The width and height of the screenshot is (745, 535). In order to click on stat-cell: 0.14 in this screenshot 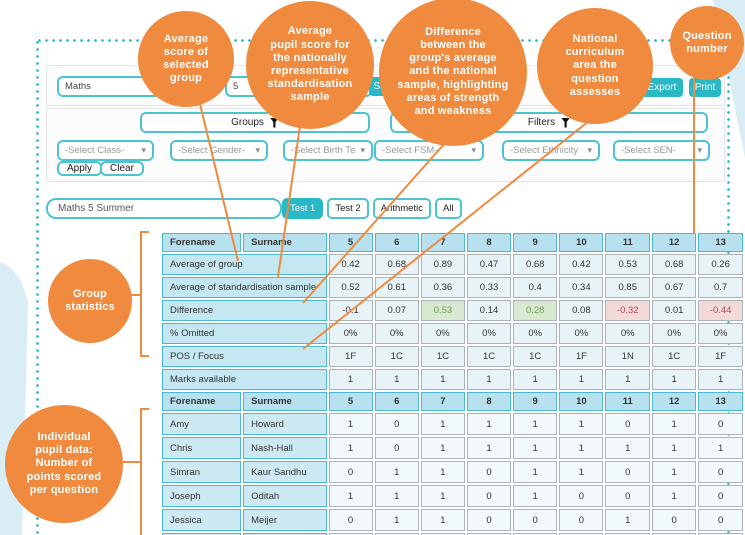, I will do `click(489, 310)`.